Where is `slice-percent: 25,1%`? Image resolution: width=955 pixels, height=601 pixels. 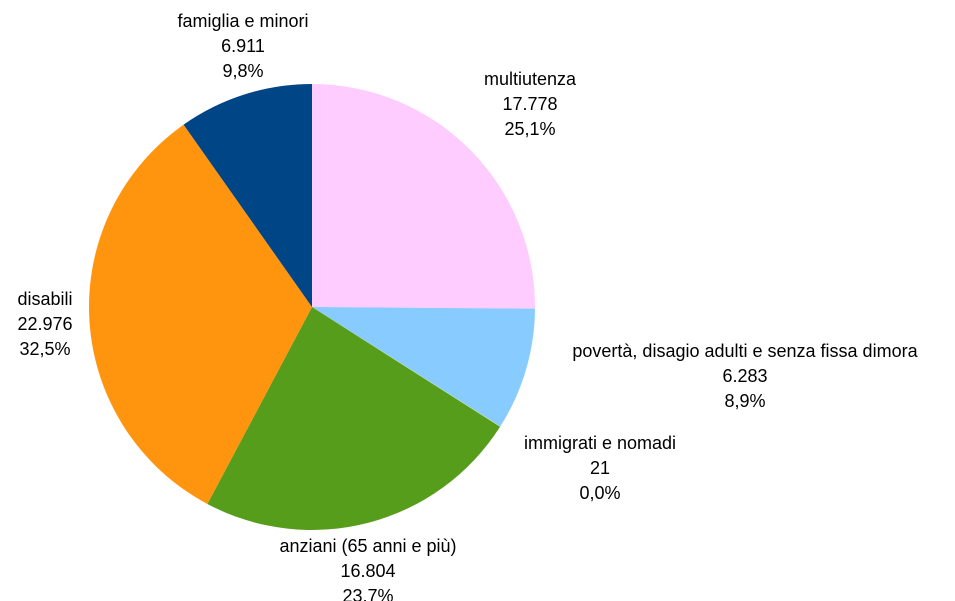 slice-percent: 25,1% is located at coordinates (529, 129).